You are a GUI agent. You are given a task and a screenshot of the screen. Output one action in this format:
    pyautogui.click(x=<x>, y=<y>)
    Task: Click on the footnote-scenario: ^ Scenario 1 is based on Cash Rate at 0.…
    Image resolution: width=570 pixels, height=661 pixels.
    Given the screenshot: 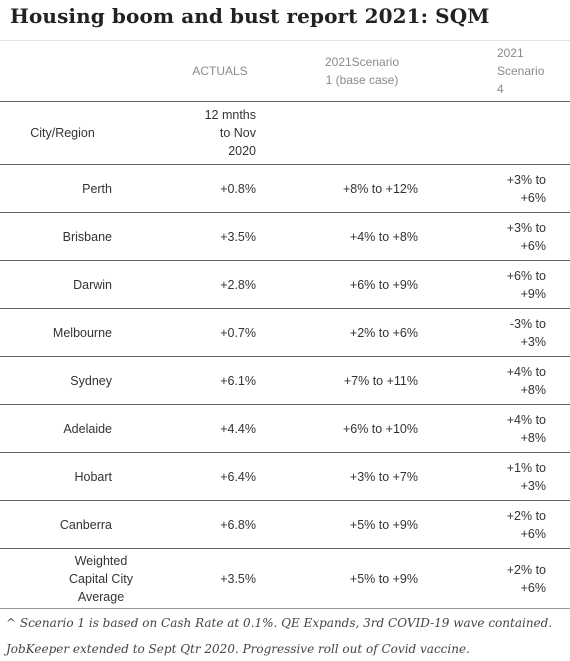 What is the action you would take?
    pyautogui.click(x=279, y=623)
    